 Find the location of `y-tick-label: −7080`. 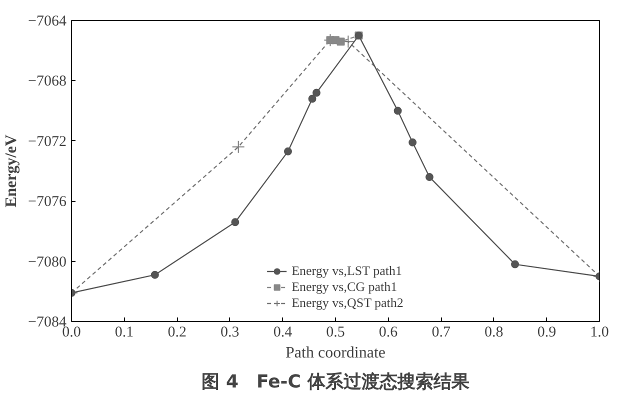

y-tick-label: −7080 is located at coordinates (47, 262).